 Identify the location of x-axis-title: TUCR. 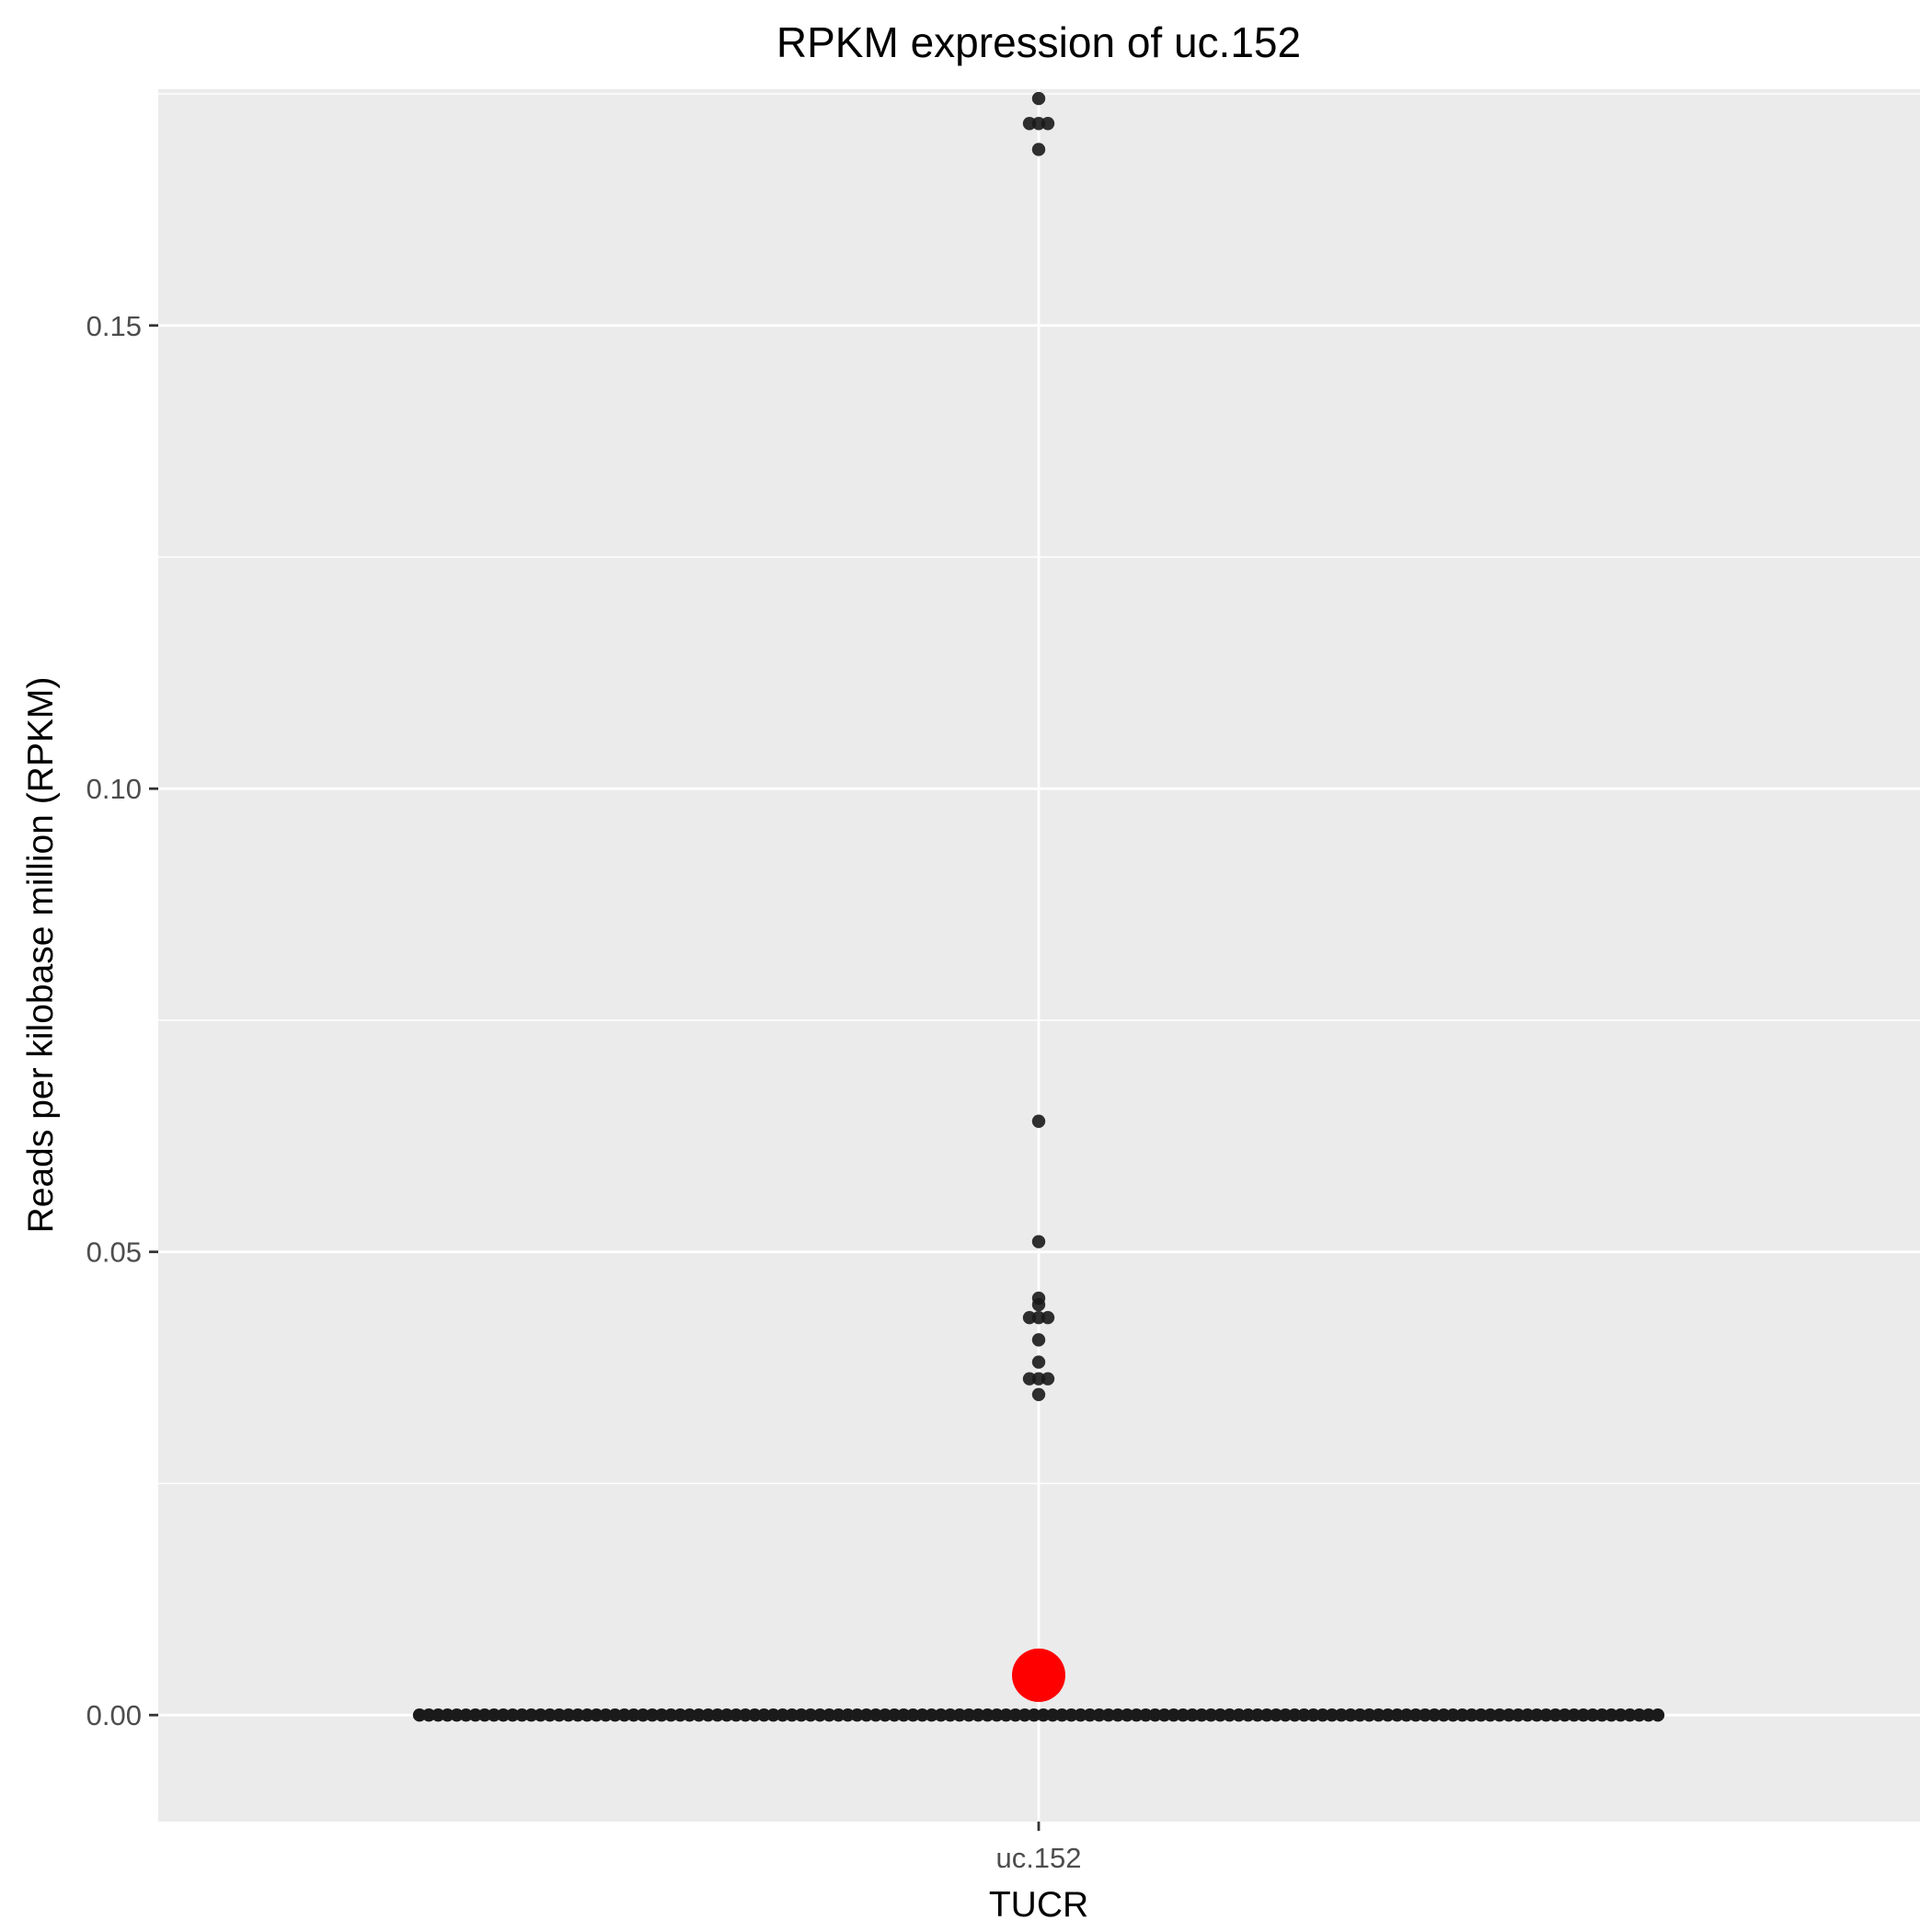
(1038, 1905).